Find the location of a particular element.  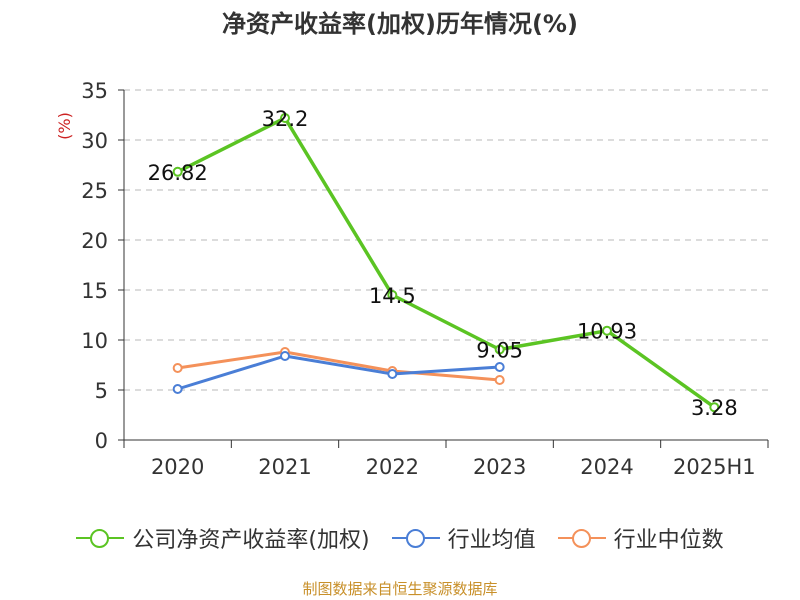

legend-item-1: 行业均值 is located at coordinates (463, 538).